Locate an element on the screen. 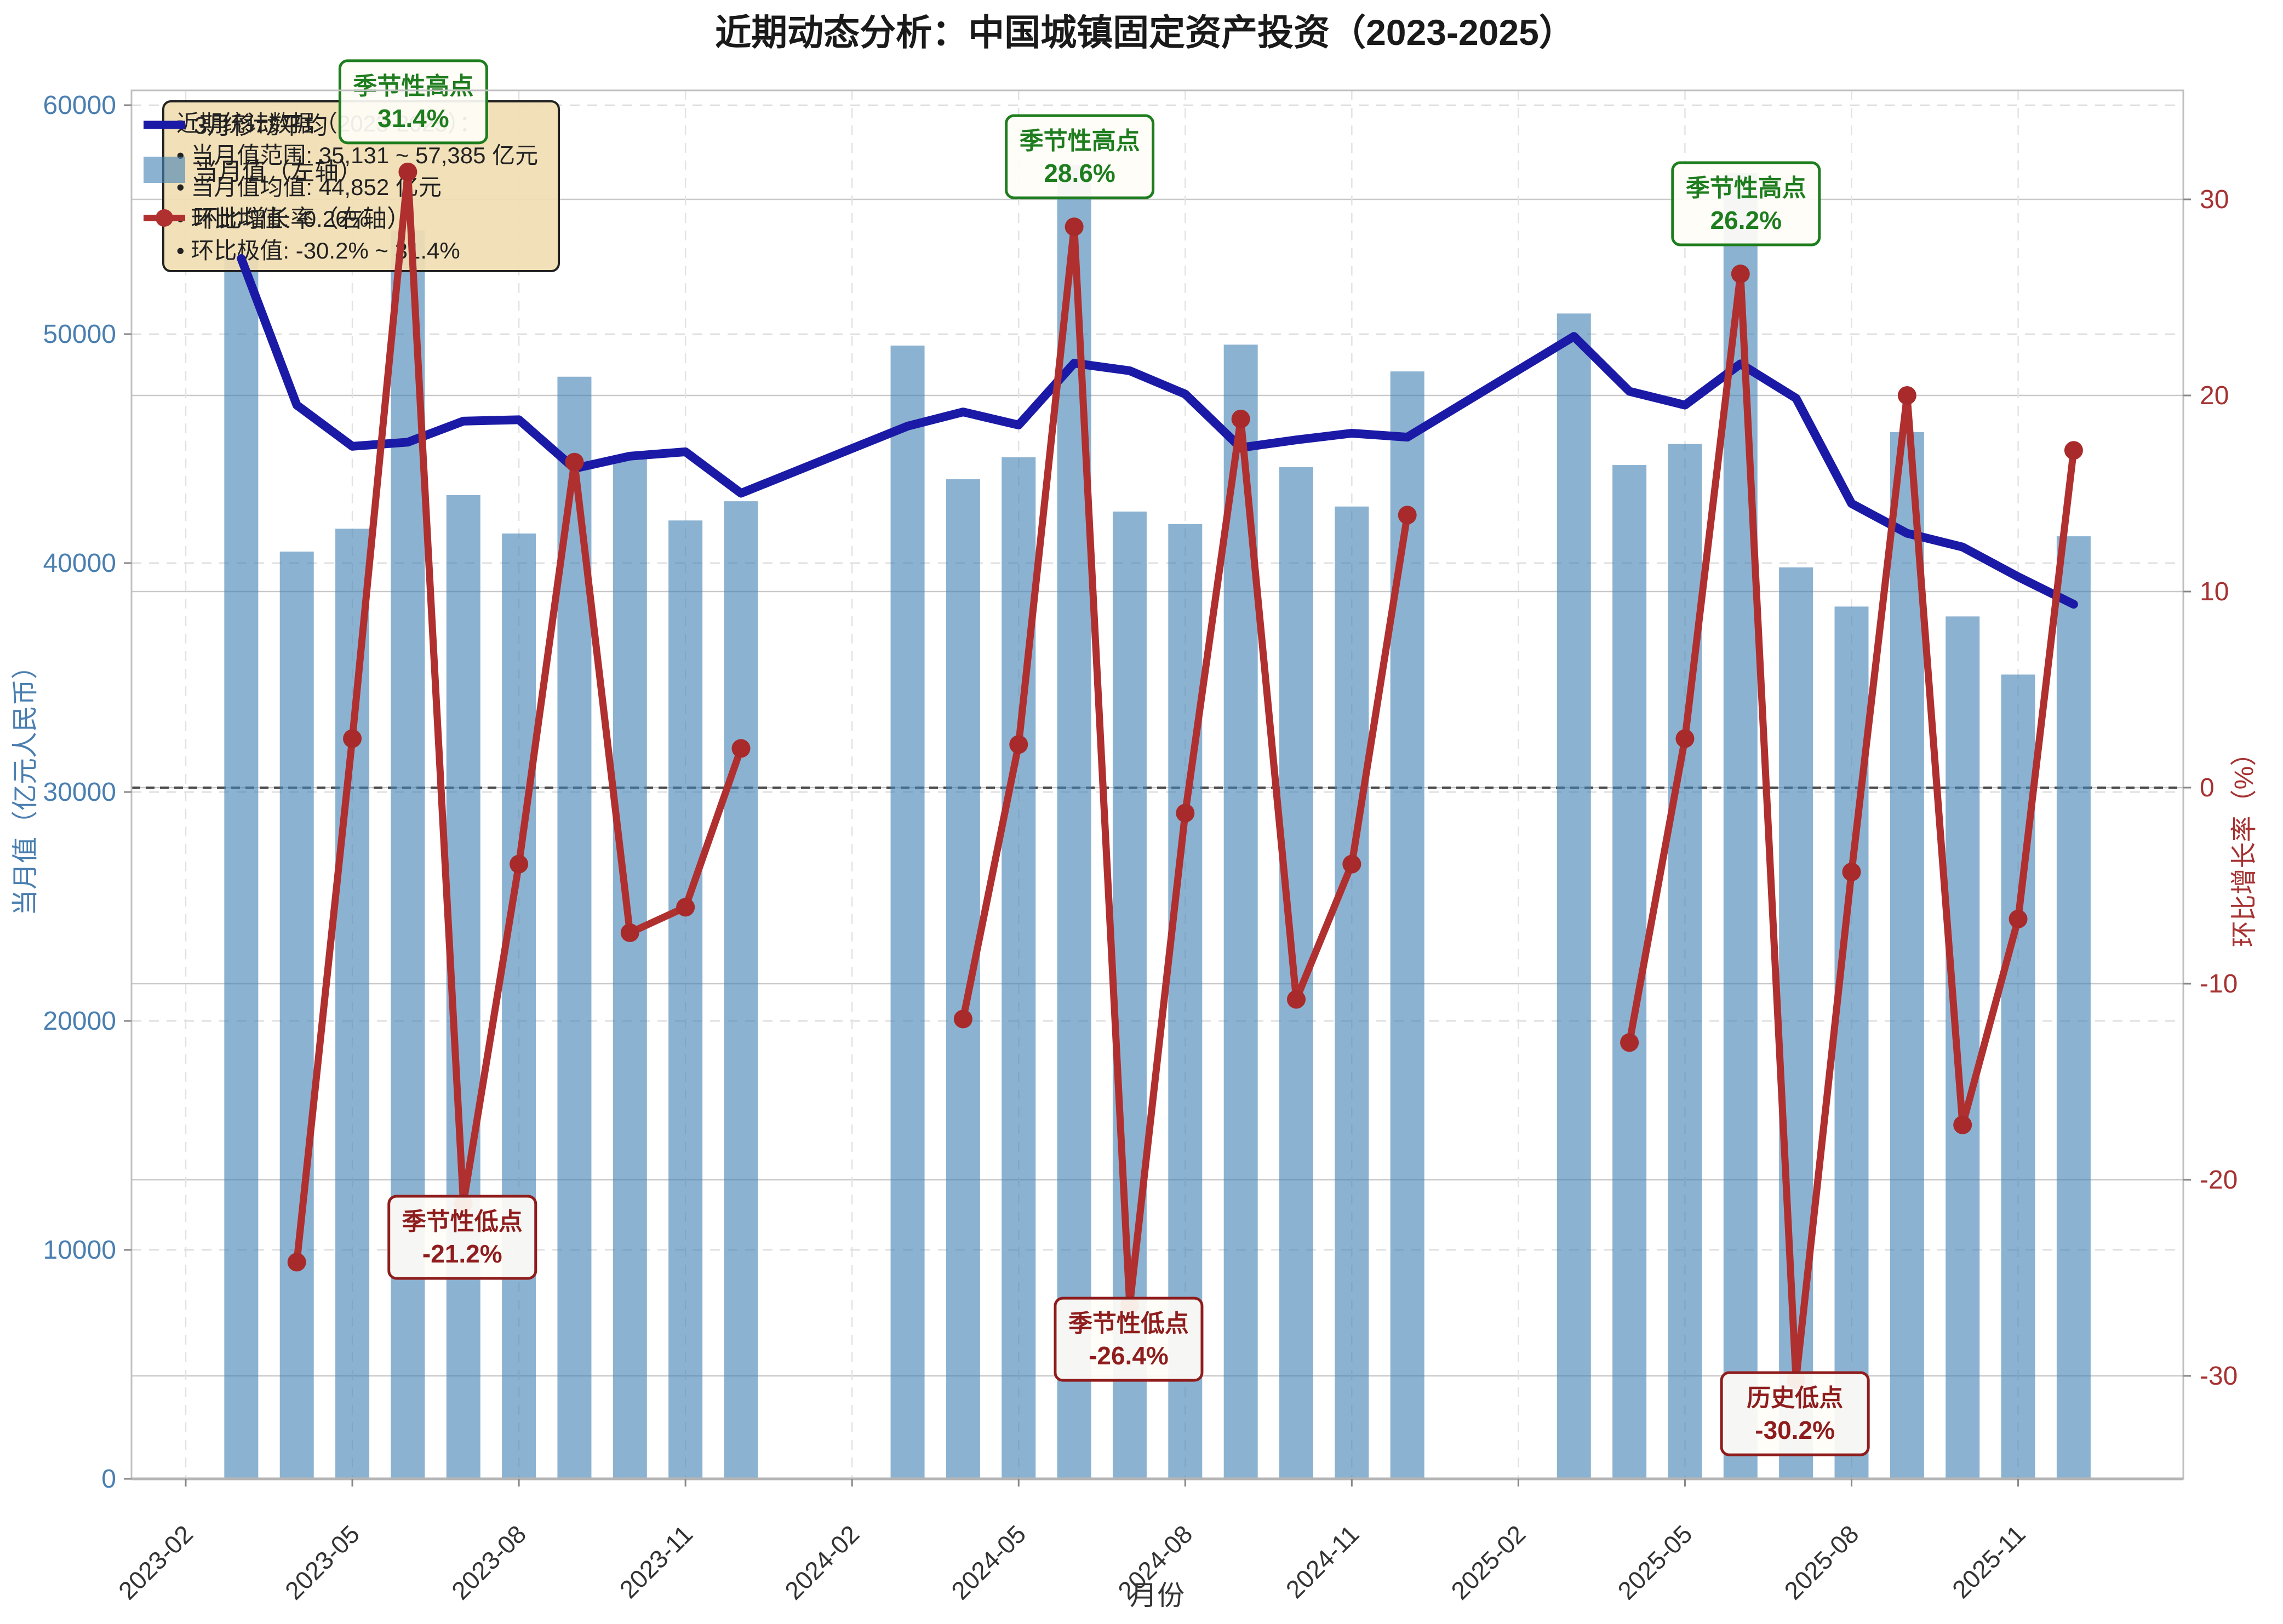 This screenshot has height=1624, width=2283. x-tick-label: 2023-08 is located at coordinates (488, 1562).